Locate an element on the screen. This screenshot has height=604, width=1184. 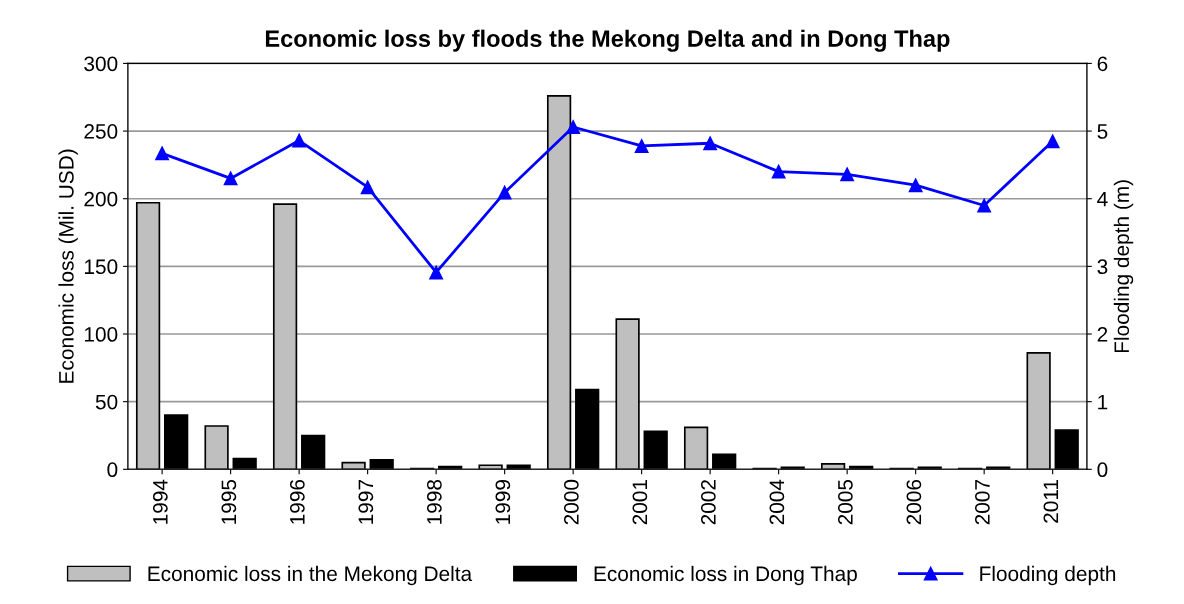
legend-label: Economic loss in the Mekong Delta is located at coordinates (310, 575).